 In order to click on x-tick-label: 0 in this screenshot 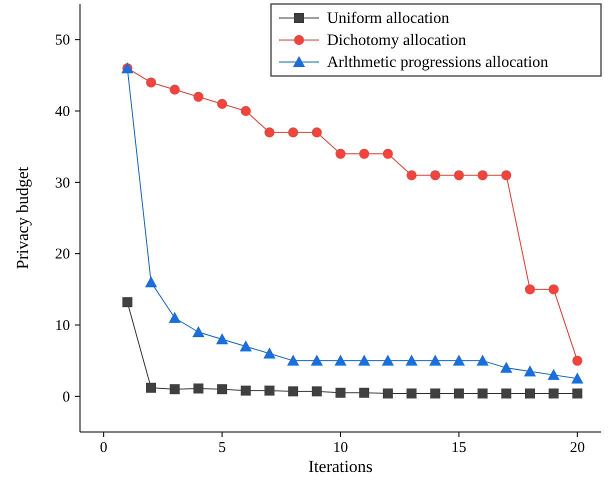, I will do `click(104, 448)`.